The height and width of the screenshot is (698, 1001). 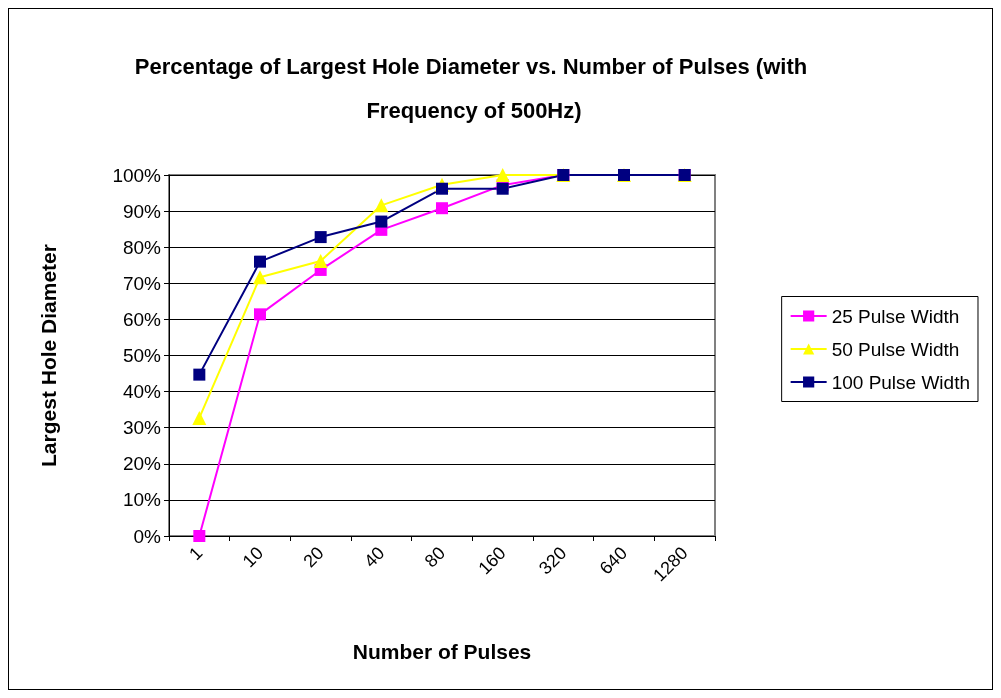 What do you see at coordinates (137, 175) in the screenshot?
I see `y-tick-label: 100%` at bounding box center [137, 175].